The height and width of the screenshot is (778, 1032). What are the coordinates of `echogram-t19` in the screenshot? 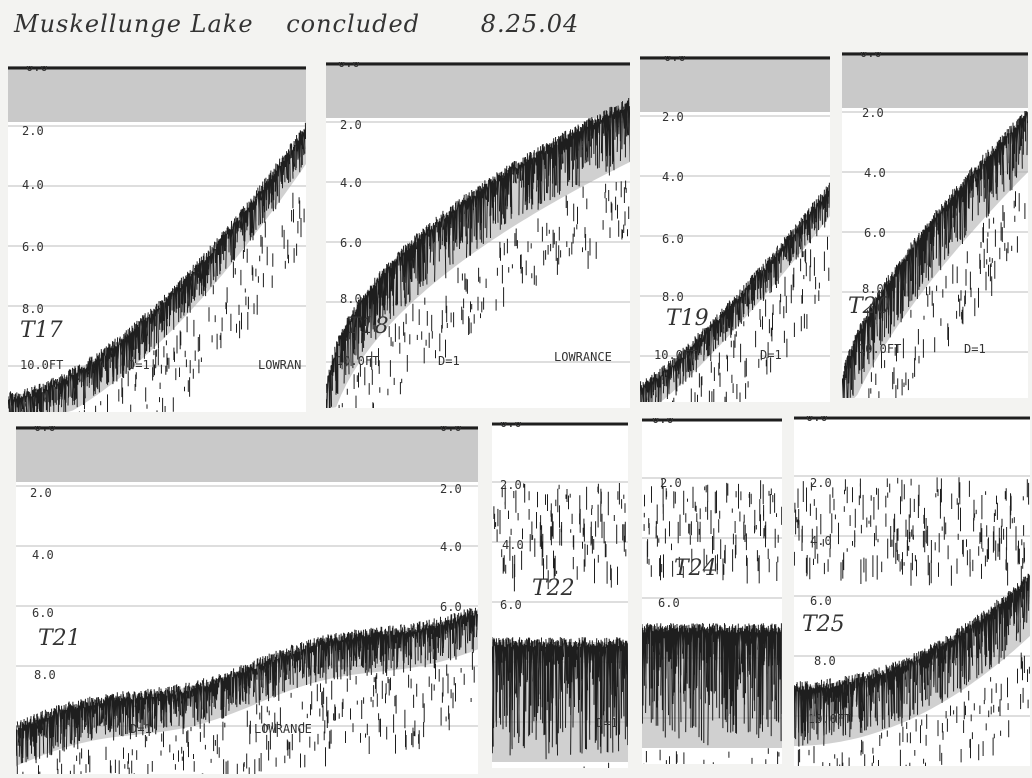 It's located at (735, 229).